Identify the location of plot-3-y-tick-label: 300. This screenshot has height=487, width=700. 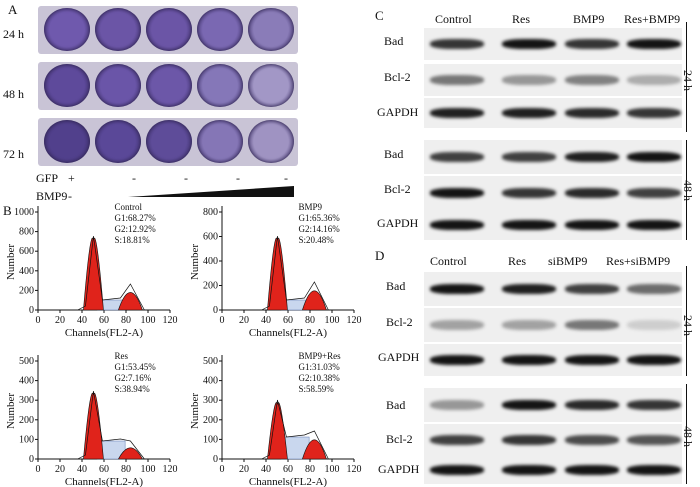
(26, 400).